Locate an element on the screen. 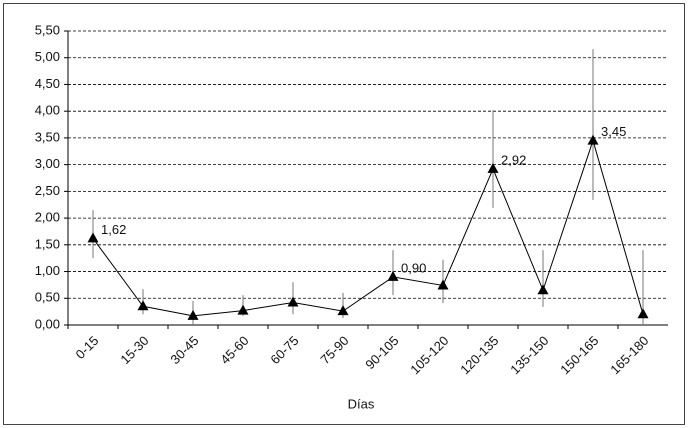 The height and width of the screenshot is (428, 688). y-tick-label: 3,50 is located at coordinates (47, 136).